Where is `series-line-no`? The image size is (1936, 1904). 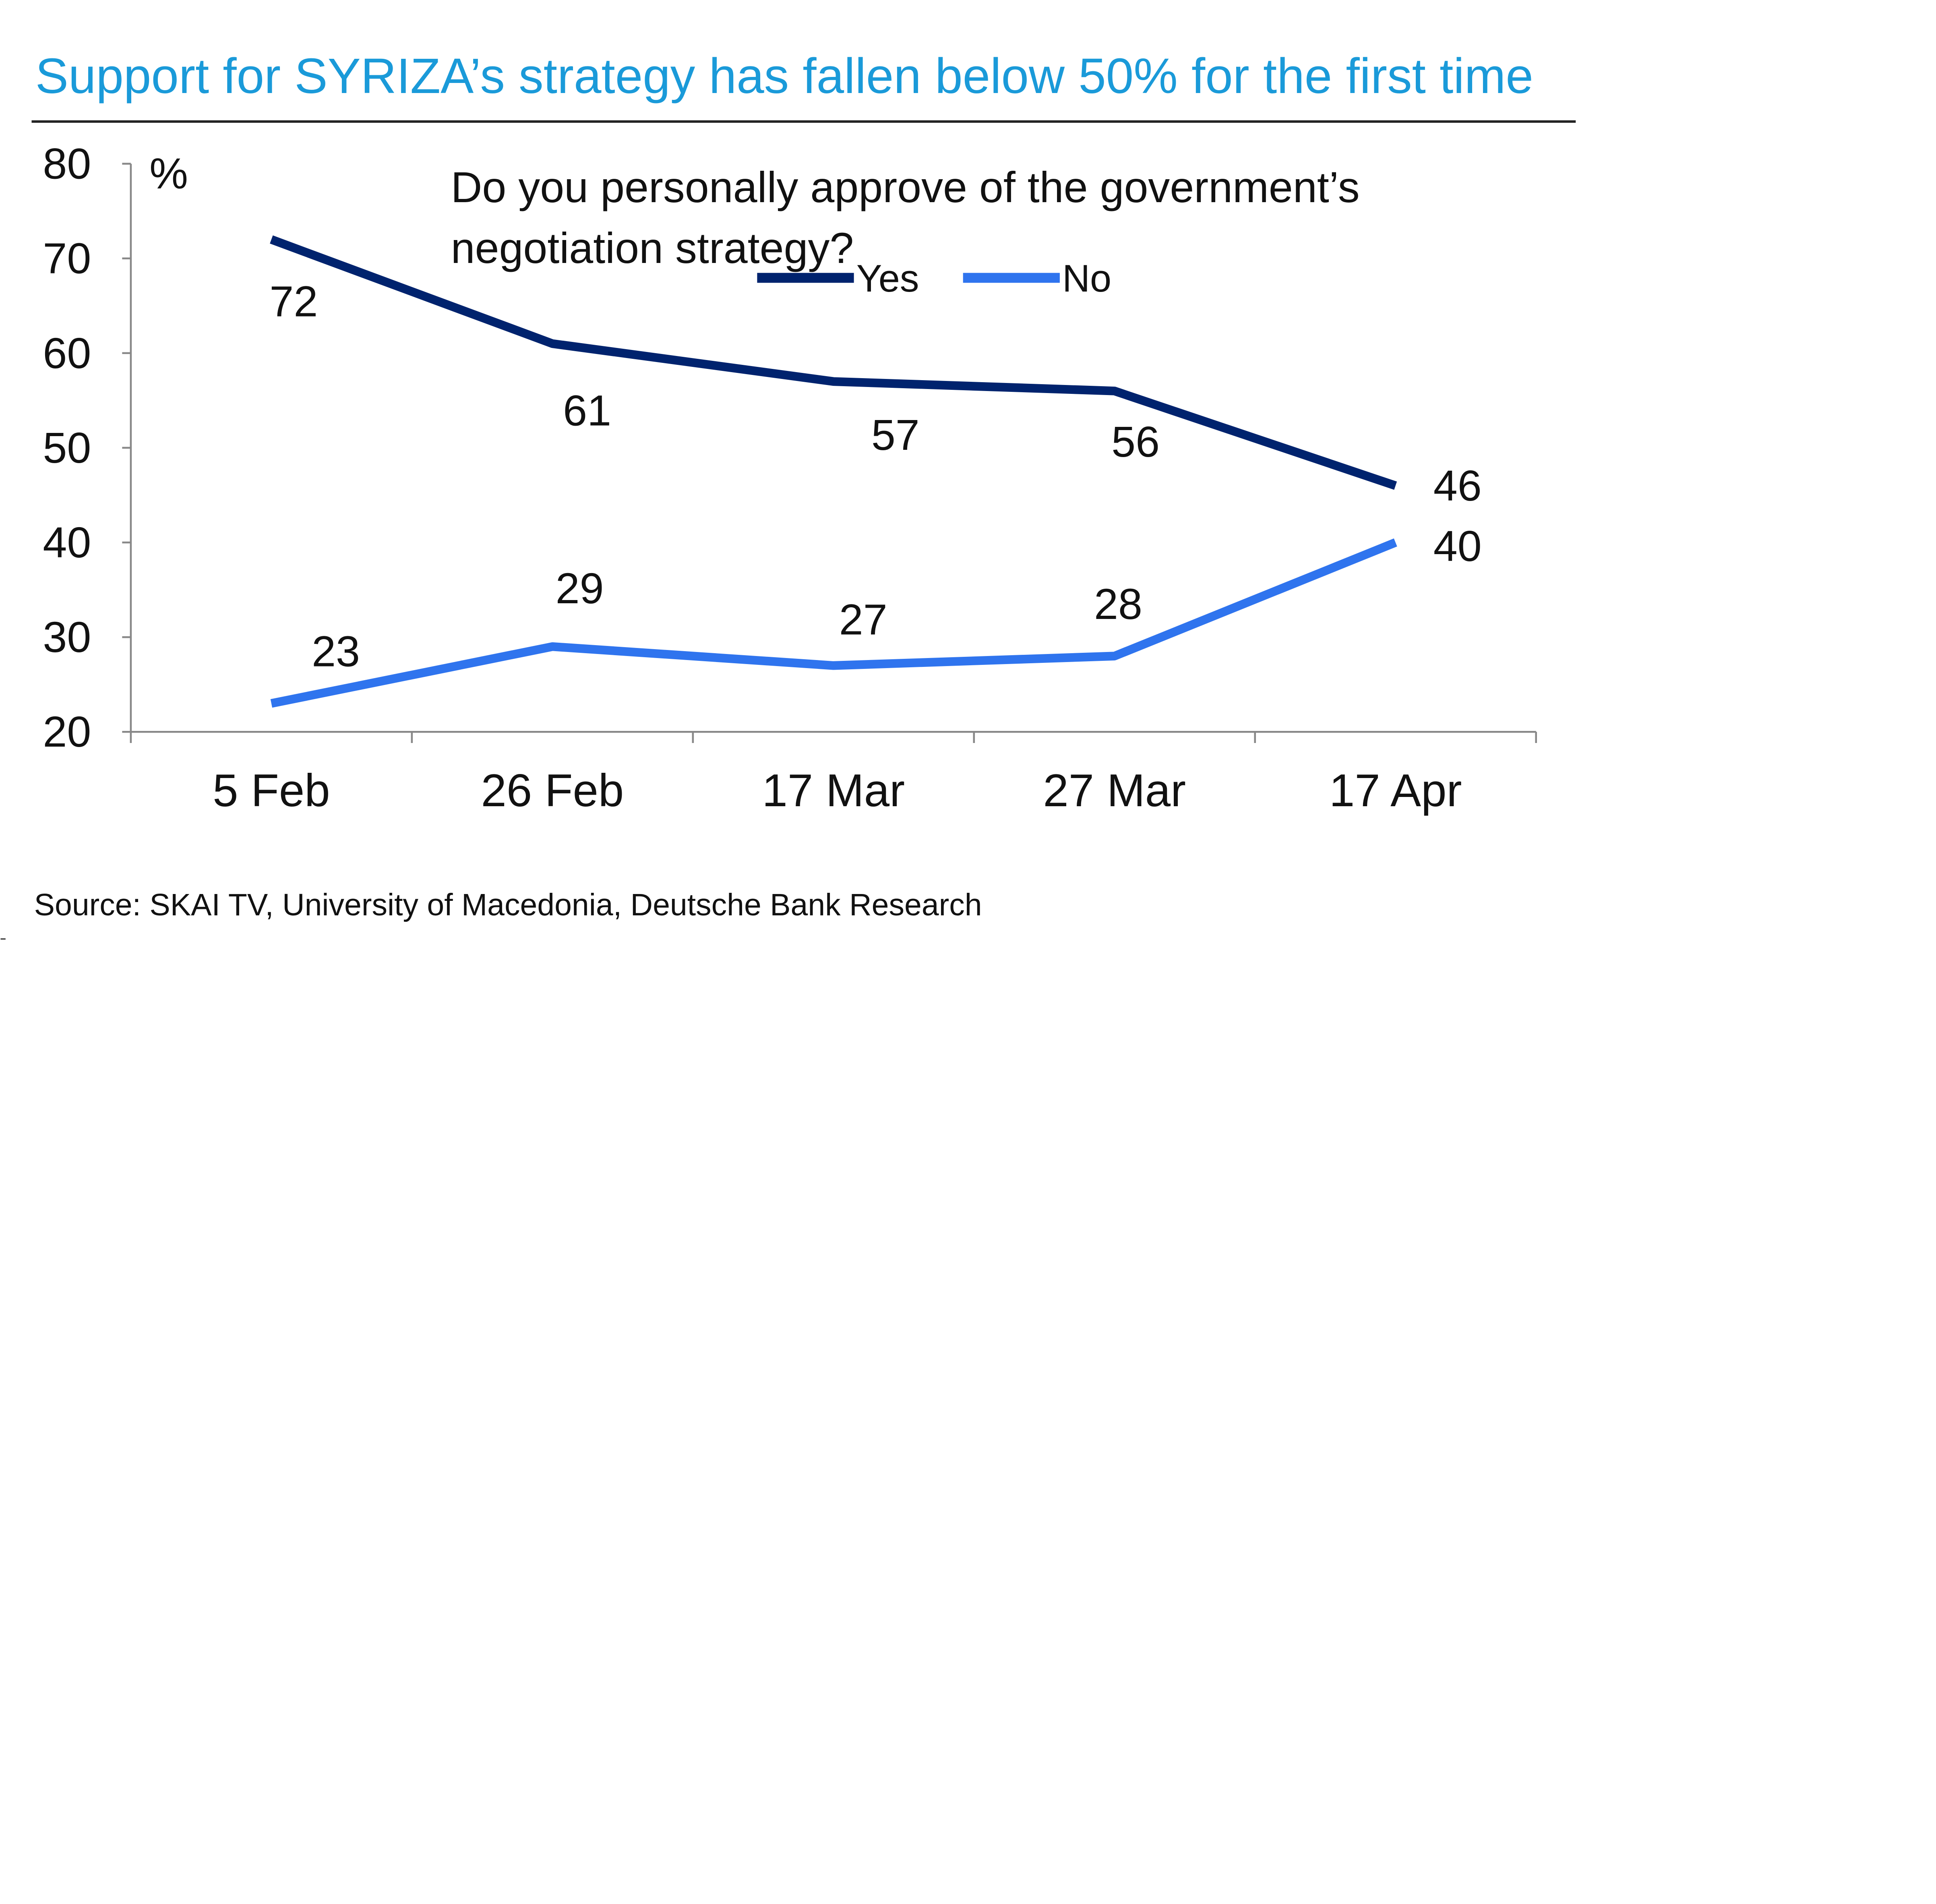
series-line-no is located at coordinates (833, 623).